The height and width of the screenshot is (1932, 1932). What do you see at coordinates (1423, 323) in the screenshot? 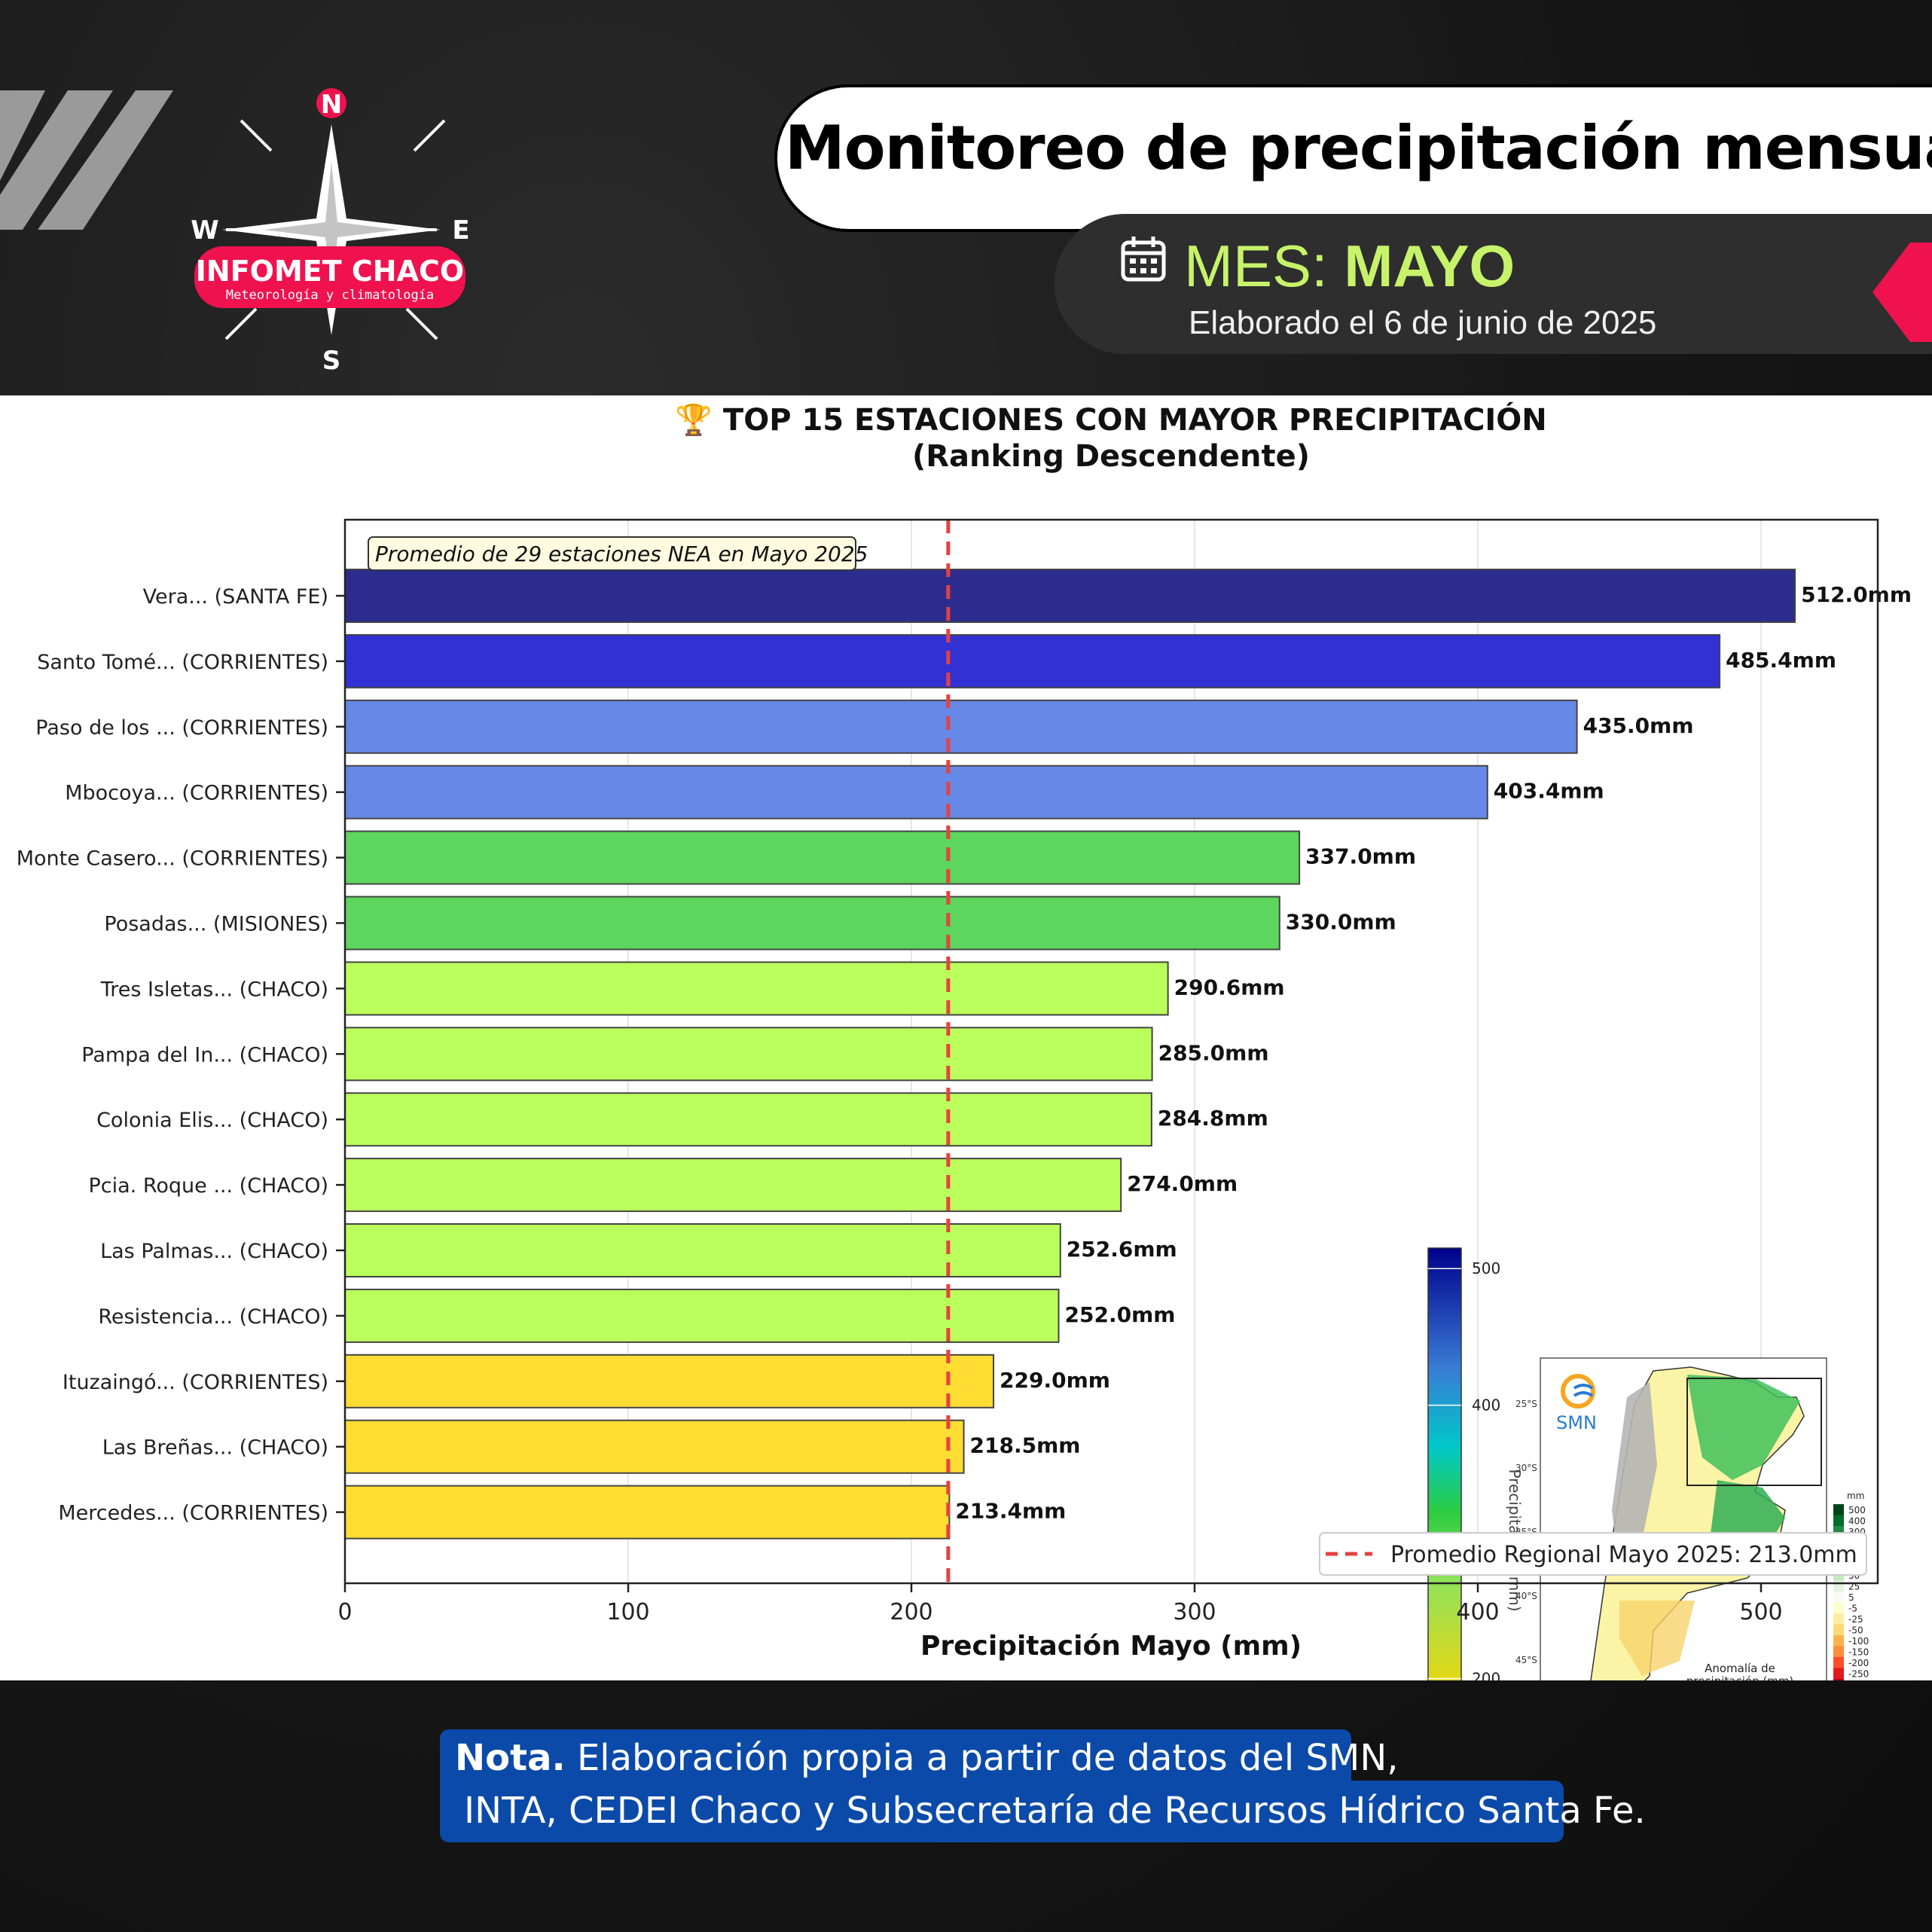
I see `elaboration-date: Elaborado el 6 de junio de 2025` at bounding box center [1423, 323].